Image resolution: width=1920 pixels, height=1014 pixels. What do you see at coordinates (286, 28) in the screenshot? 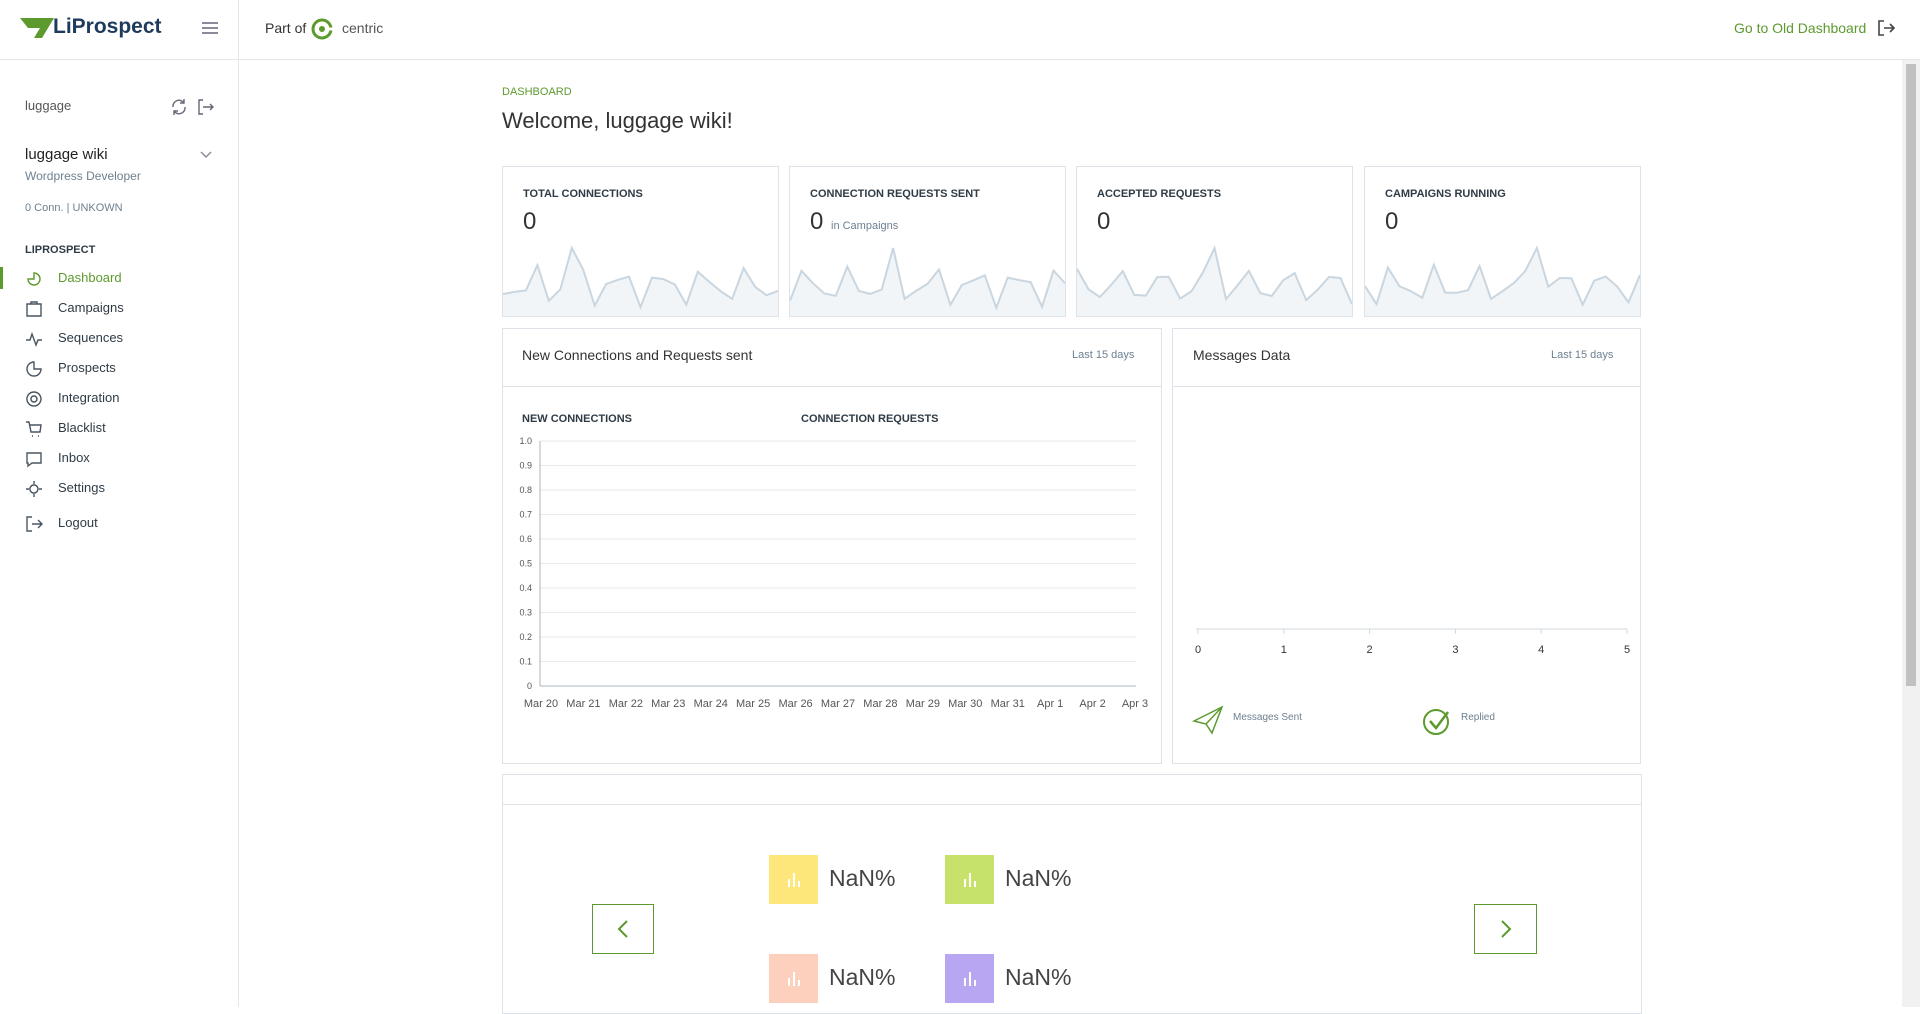
I see `part-of: Part of` at bounding box center [286, 28].